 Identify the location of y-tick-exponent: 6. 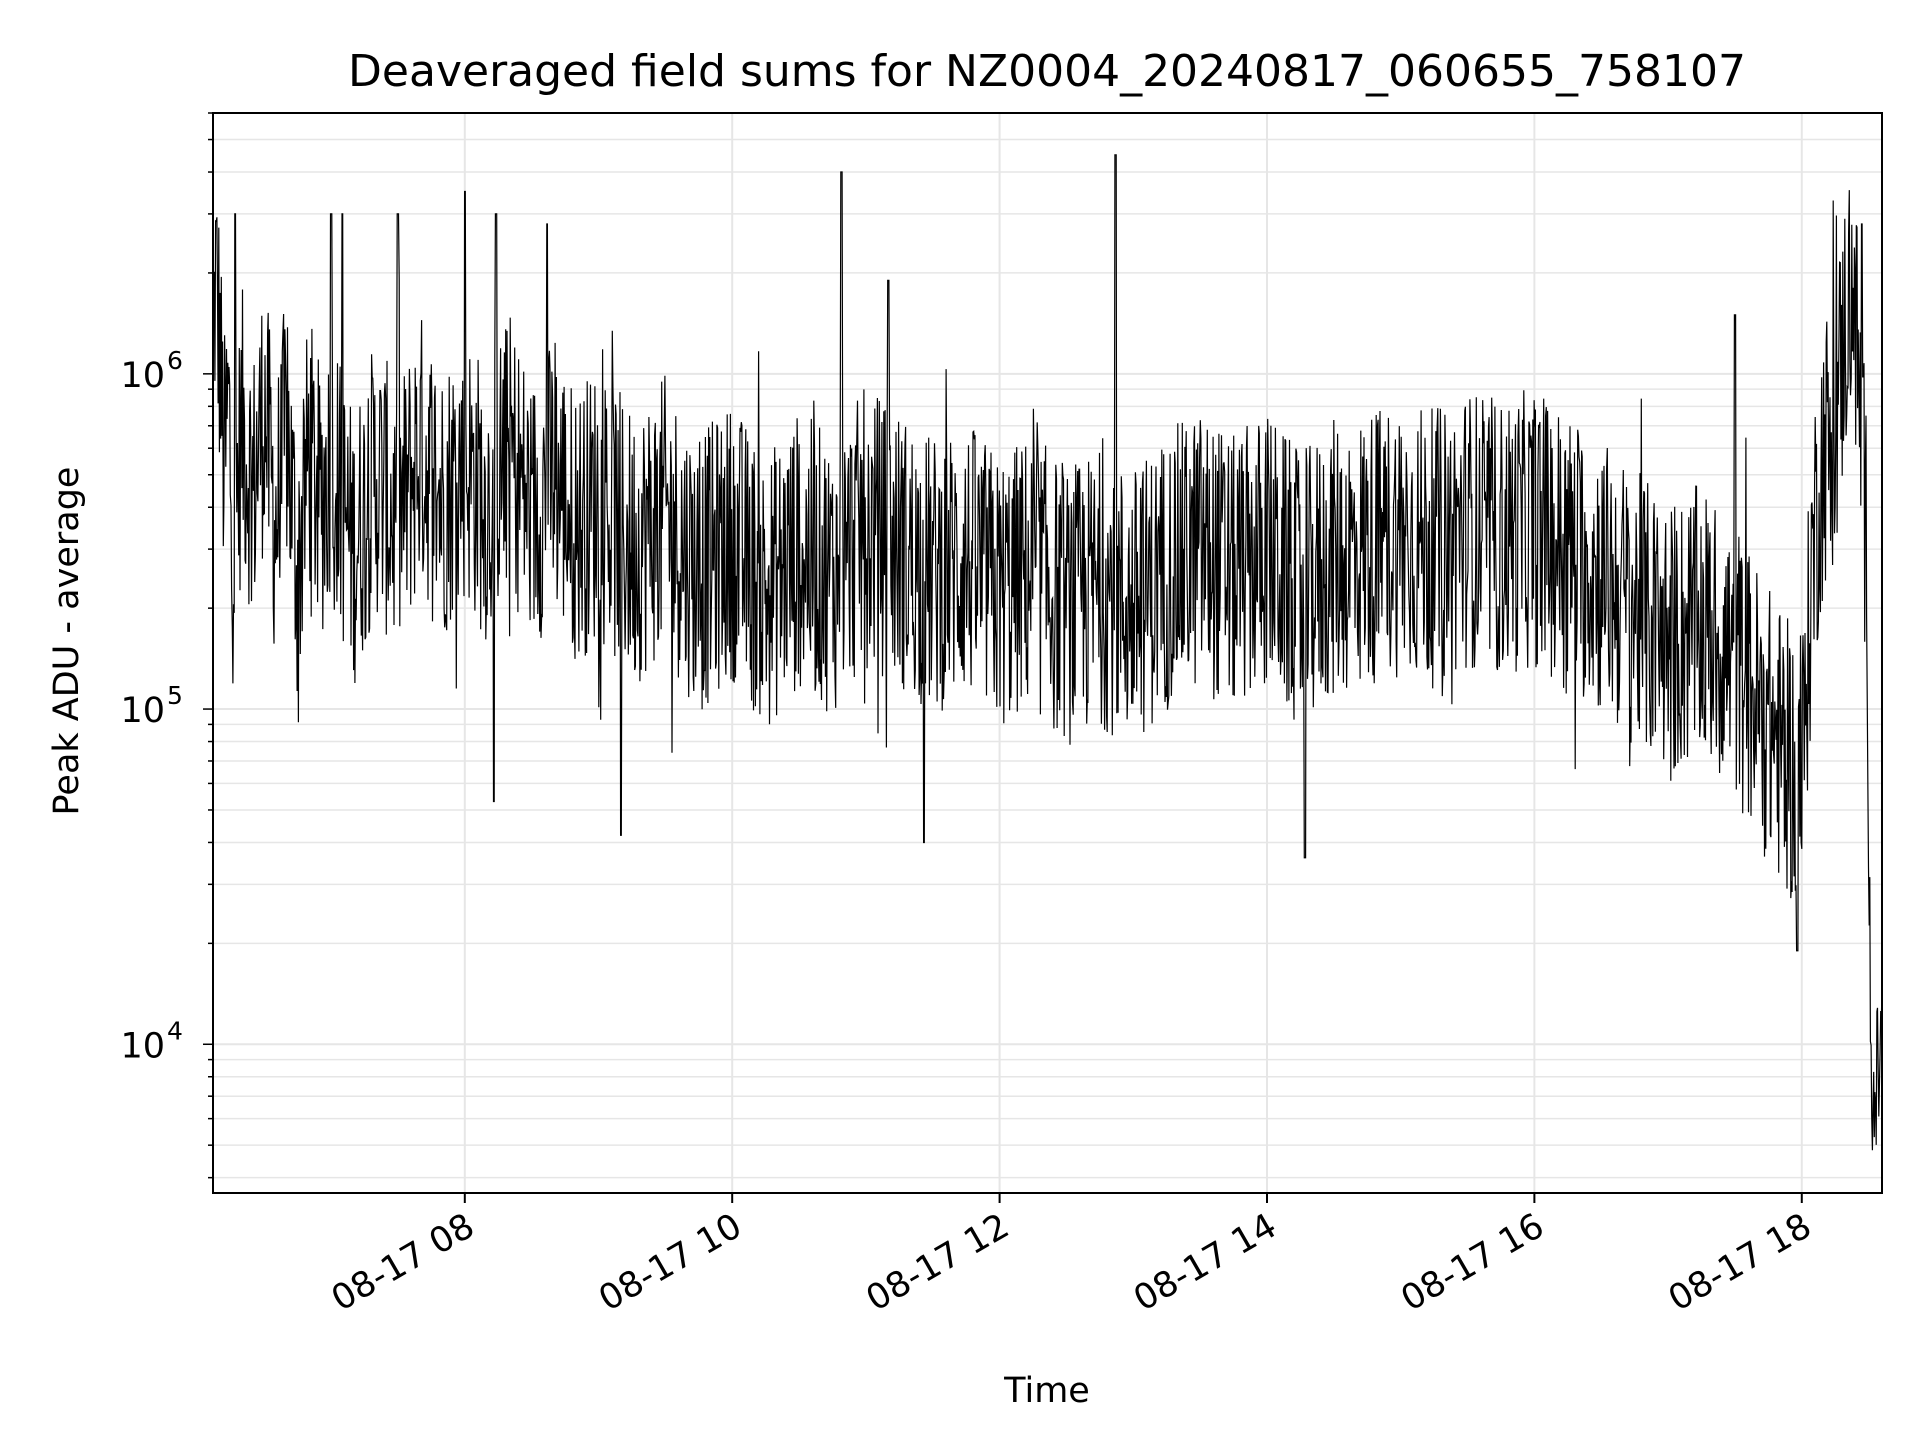
(175, 360).